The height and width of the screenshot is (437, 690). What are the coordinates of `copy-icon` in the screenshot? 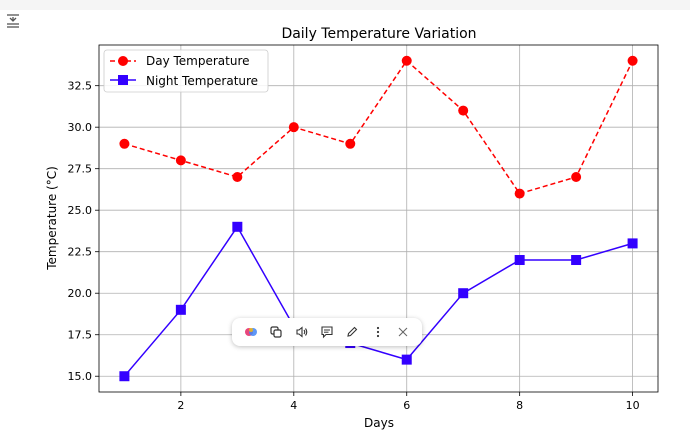 It's located at (276, 332).